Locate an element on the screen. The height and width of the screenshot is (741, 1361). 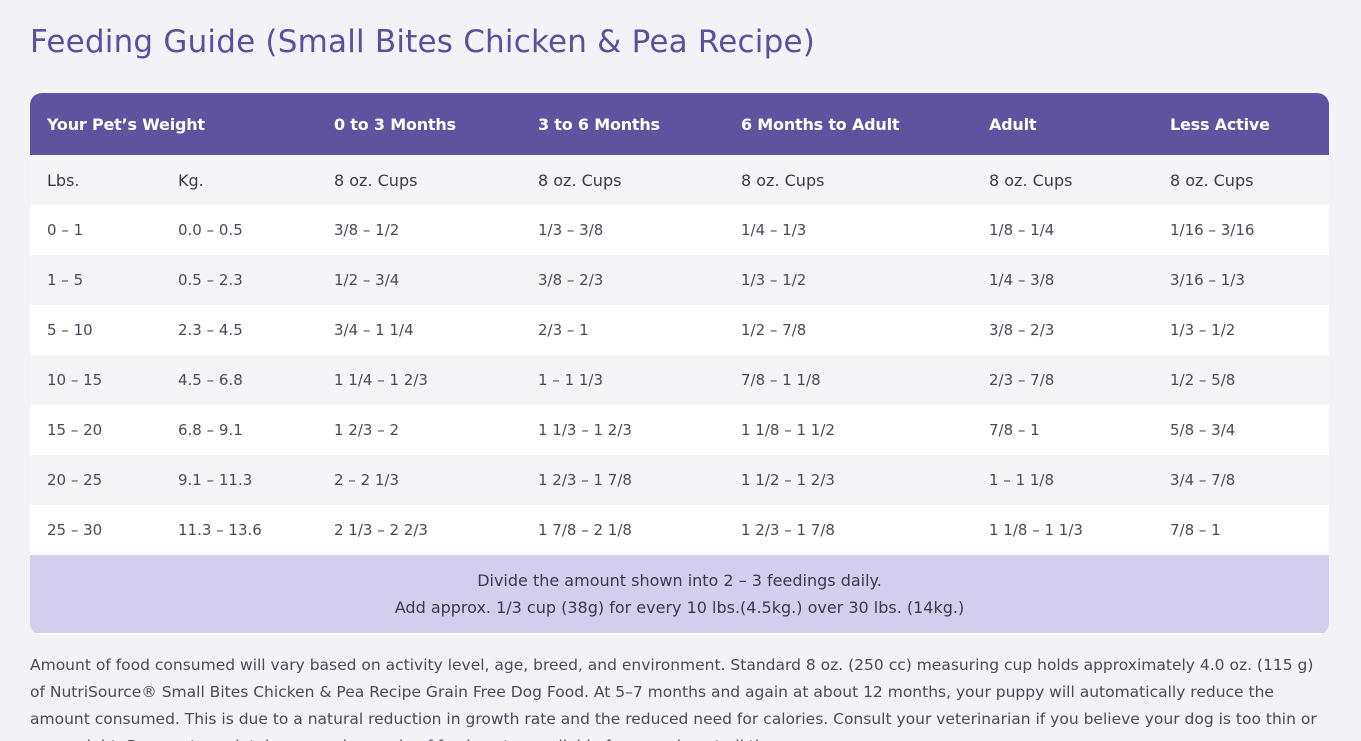
cell-6-months-adult: 1 1/2 – 1 2/3 is located at coordinates (848, 480).